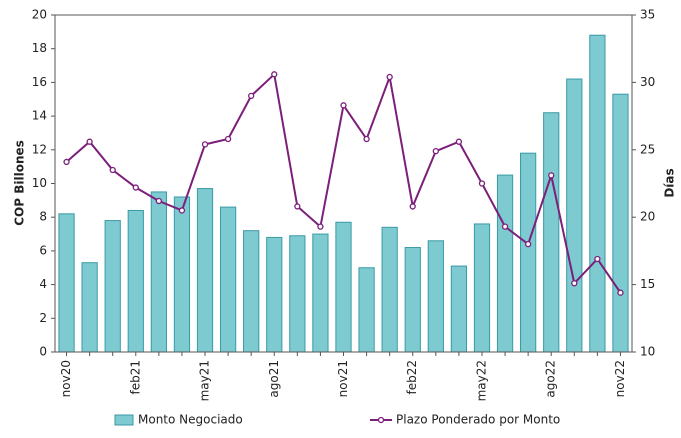 This screenshot has width=681, height=438. Describe the element at coordinates (39, 183) in the screenshot. I see `y-tick-label: 10` at that location.